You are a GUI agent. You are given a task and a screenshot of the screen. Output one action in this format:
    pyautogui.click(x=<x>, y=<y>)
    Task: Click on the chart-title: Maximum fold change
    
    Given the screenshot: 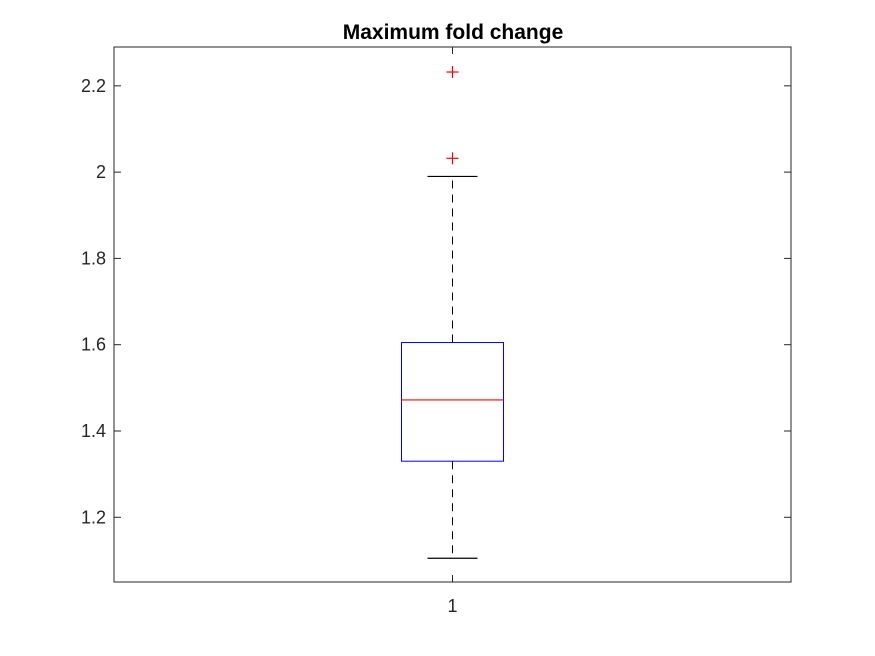 What is the action you would take?
    pyautogui.click(x=453, y=32)
    